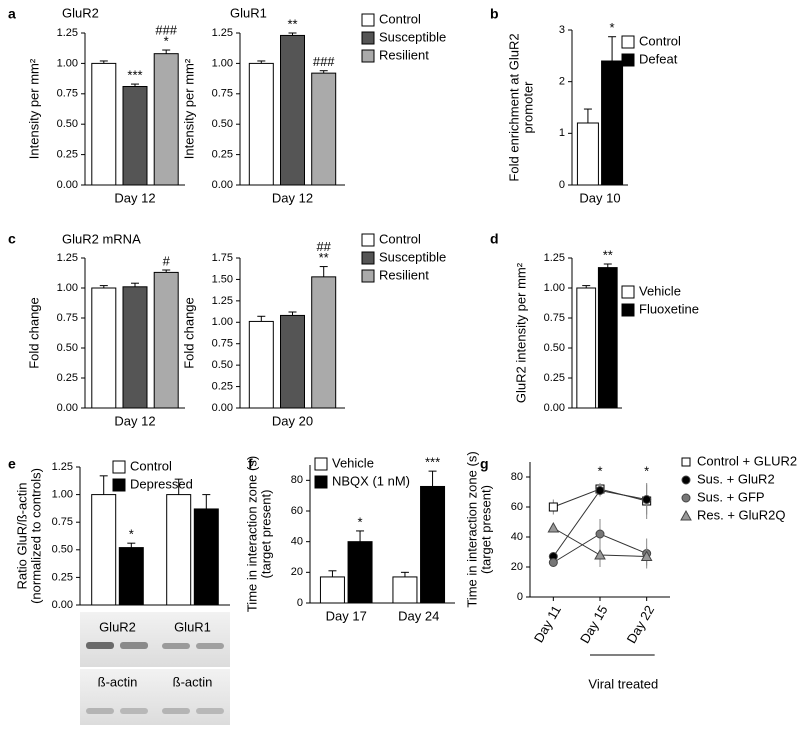 This screenshot has width=800, height=739. What do you see at coordinates (432, 462) in the screenshot?
I see `significance: ***` at bounding box center [432, 462].